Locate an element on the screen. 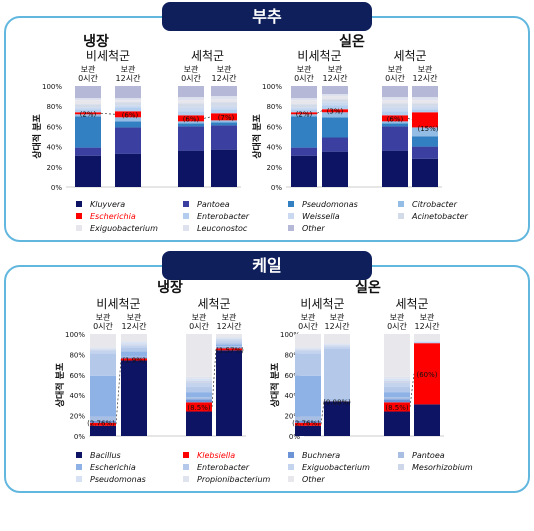 The height and width of the screenshot is (531, 534). bar-annotation: (0.08%) is located at coordinates (337, 402).